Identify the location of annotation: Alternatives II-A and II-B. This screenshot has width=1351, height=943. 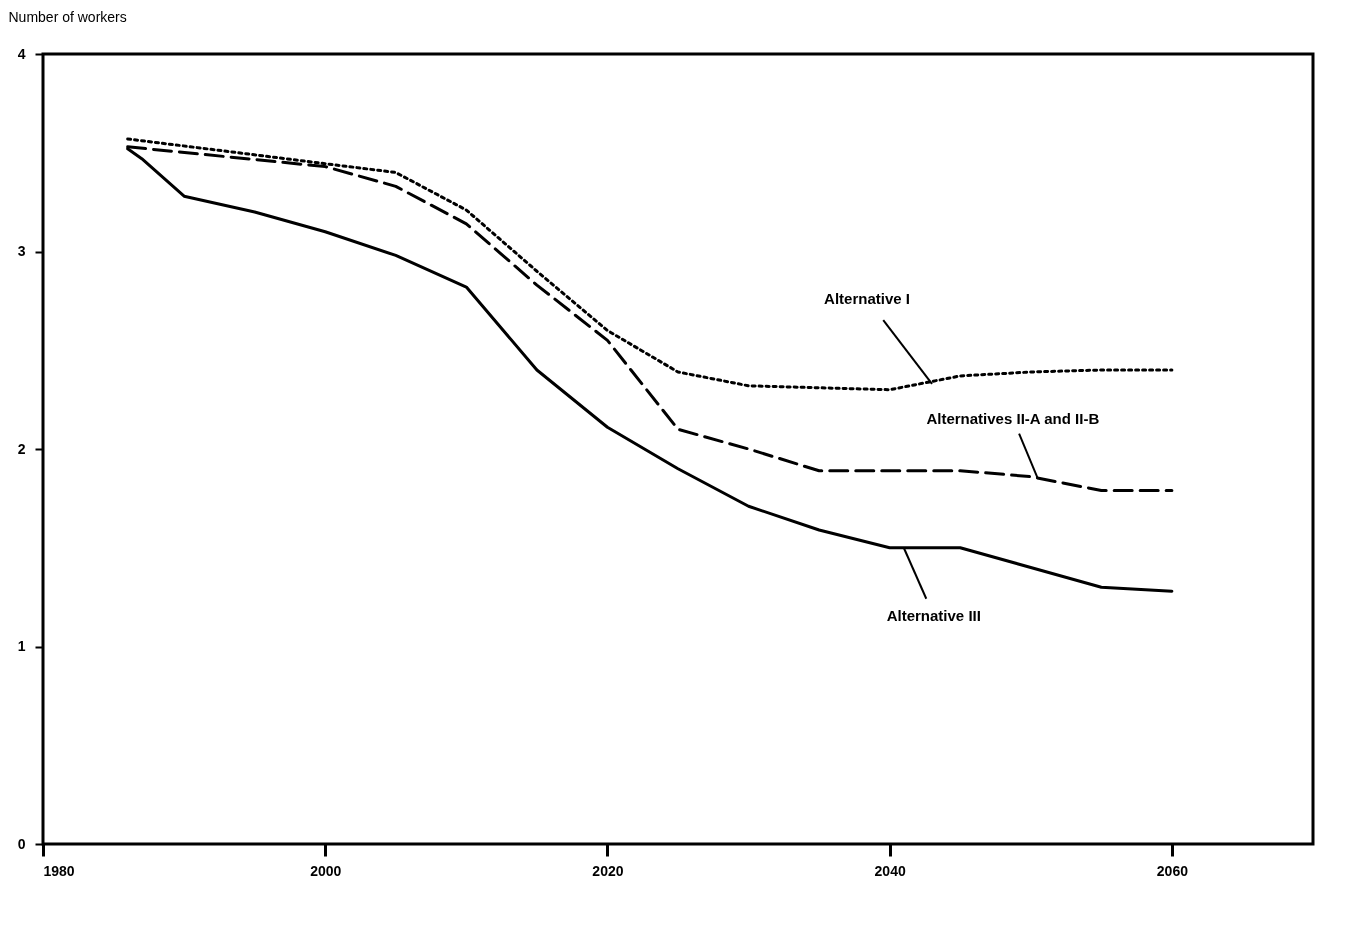
(1013, 418).